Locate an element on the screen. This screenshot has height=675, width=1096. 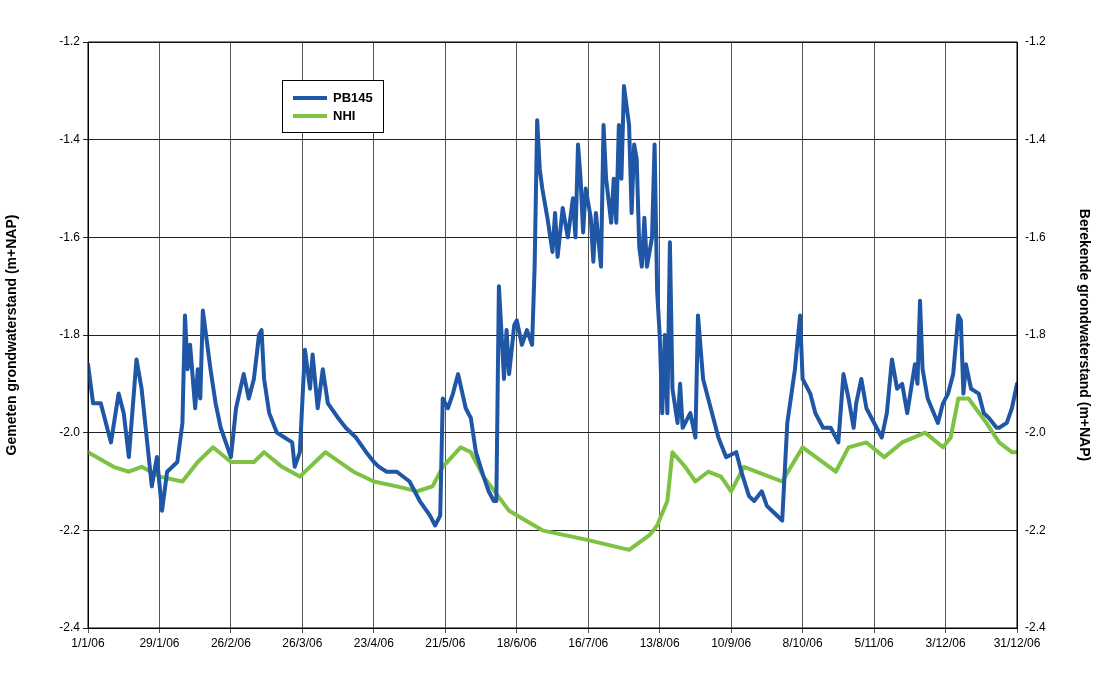
y-tick-label: -1.6 is located at coordinates (70, 236).